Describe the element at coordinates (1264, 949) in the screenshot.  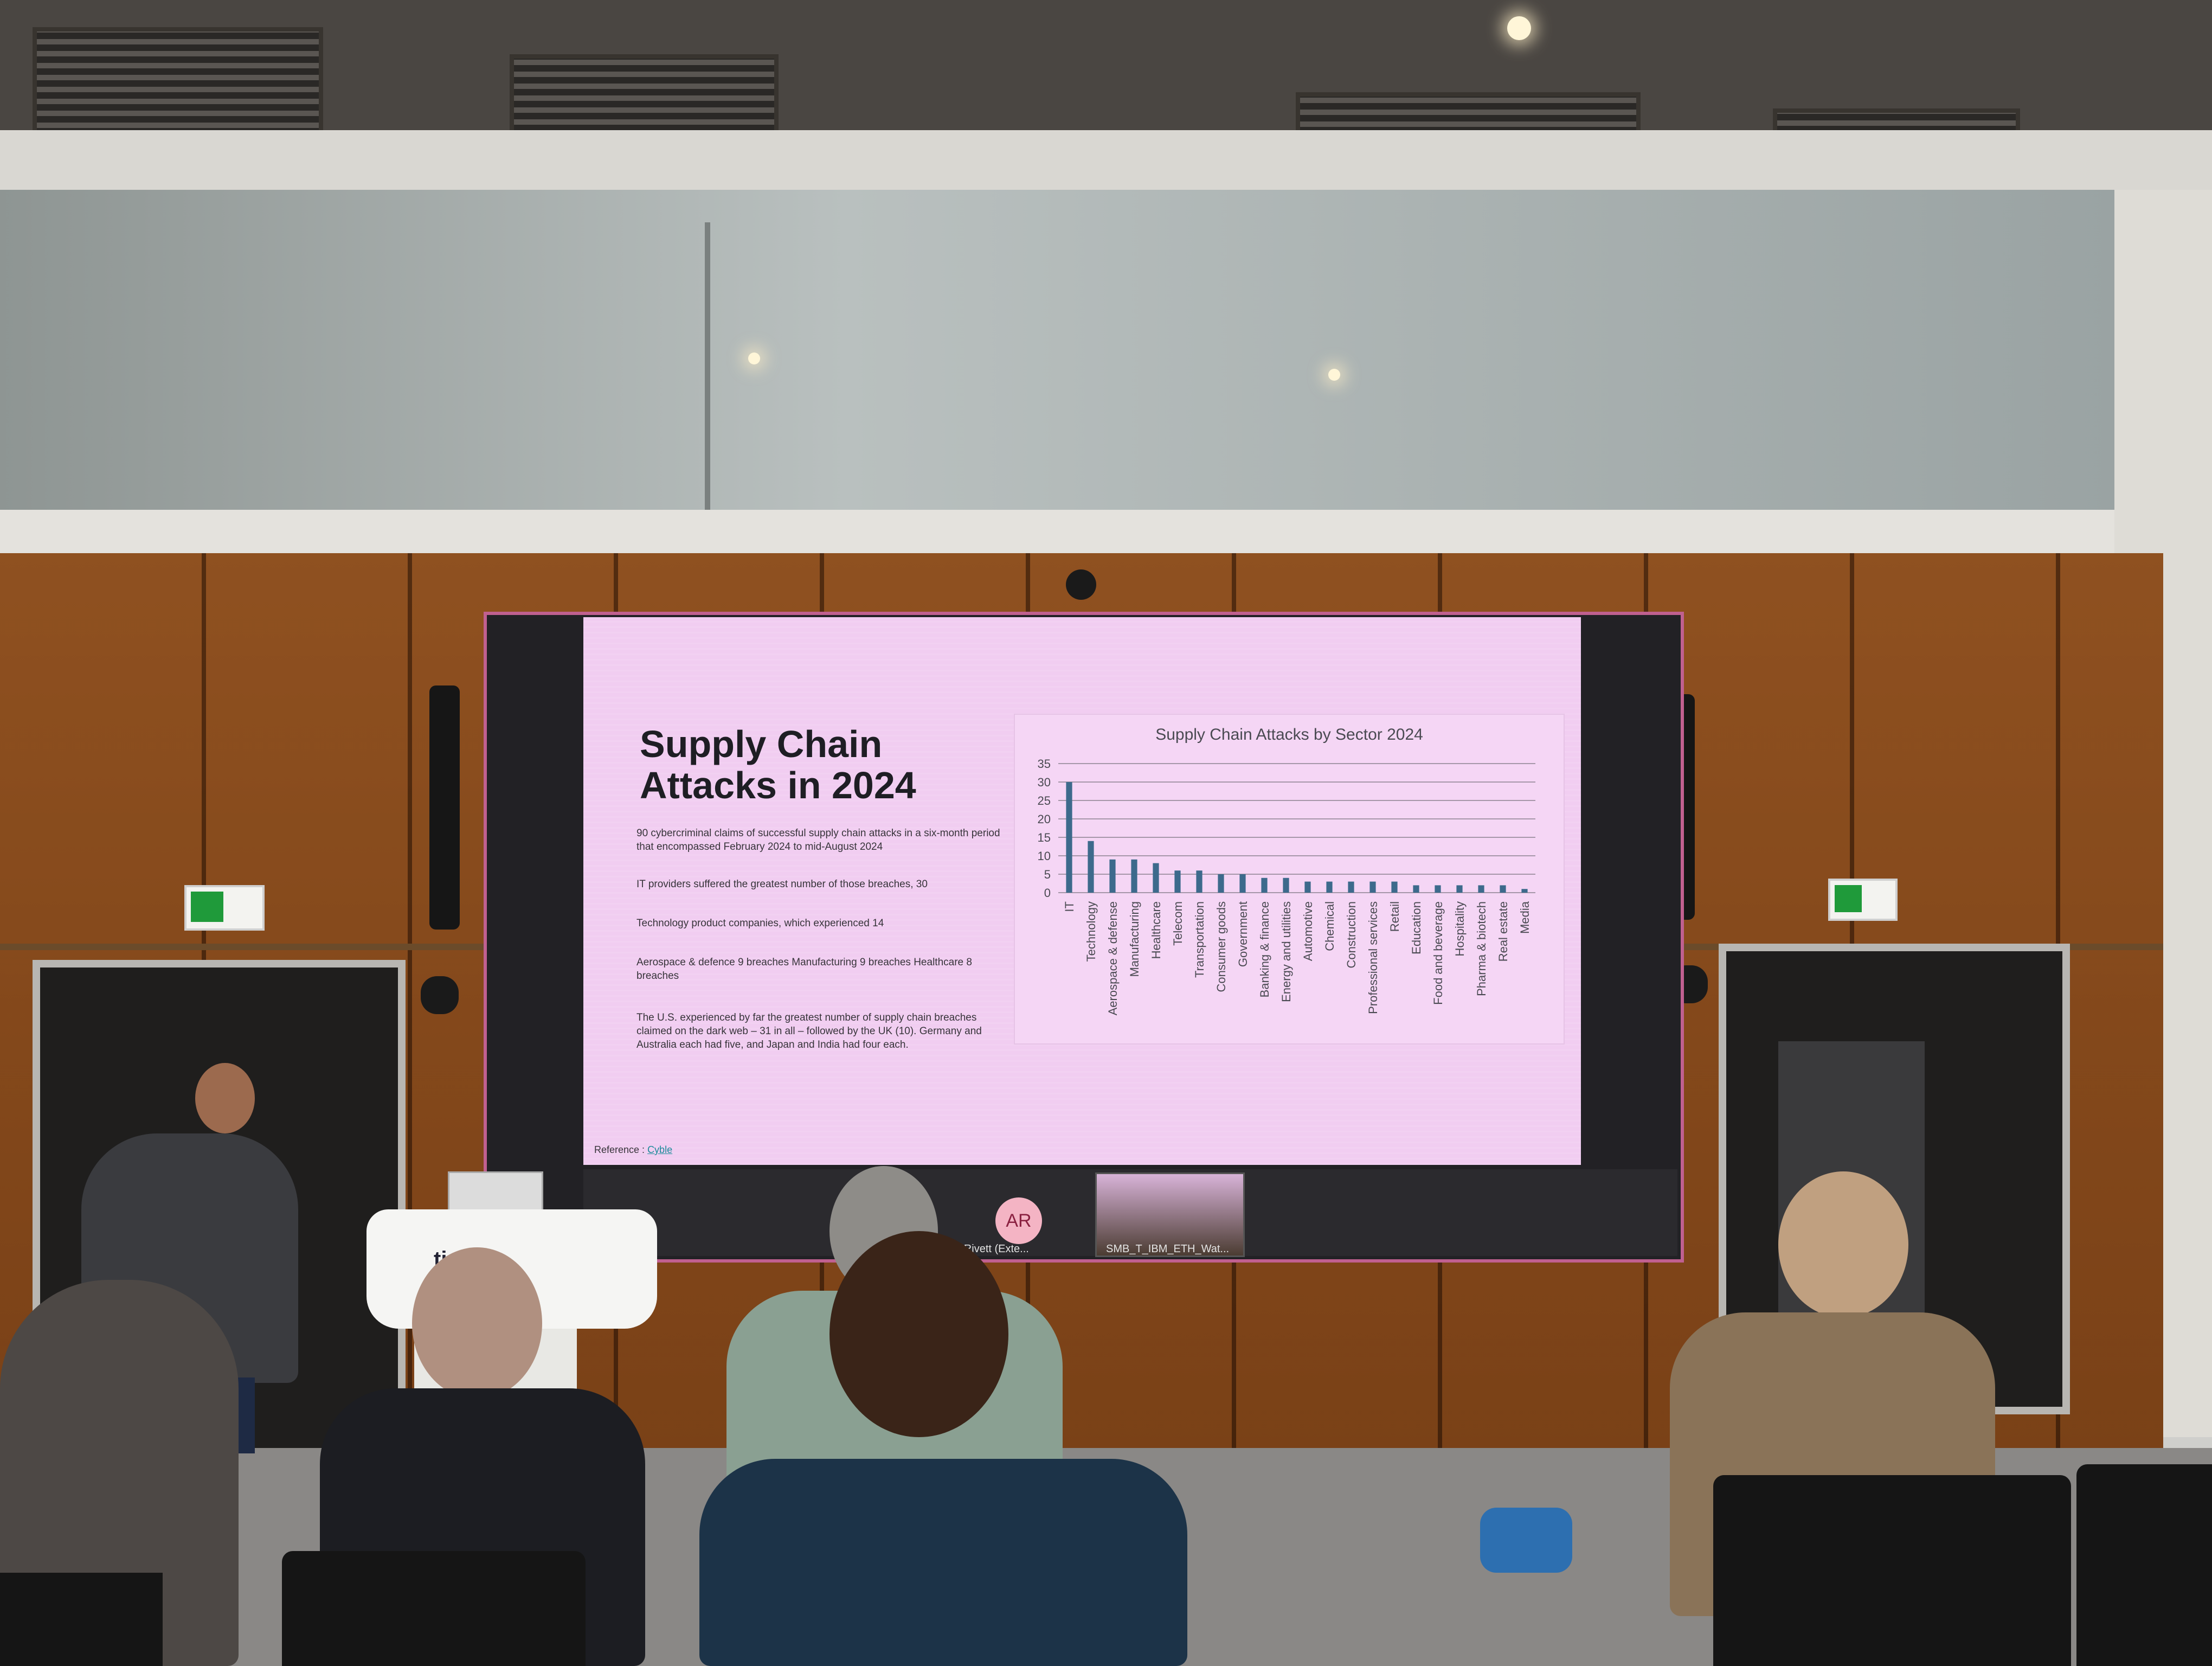
I see `x-tick-label: Banking & finance` at that location.